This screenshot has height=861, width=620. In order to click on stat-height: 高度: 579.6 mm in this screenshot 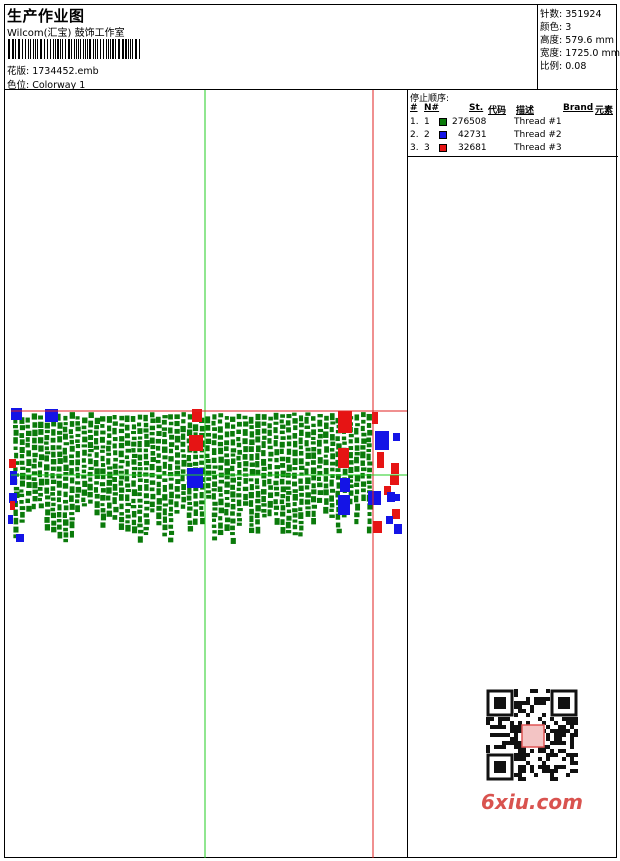, I will do `click(577, 40)`.